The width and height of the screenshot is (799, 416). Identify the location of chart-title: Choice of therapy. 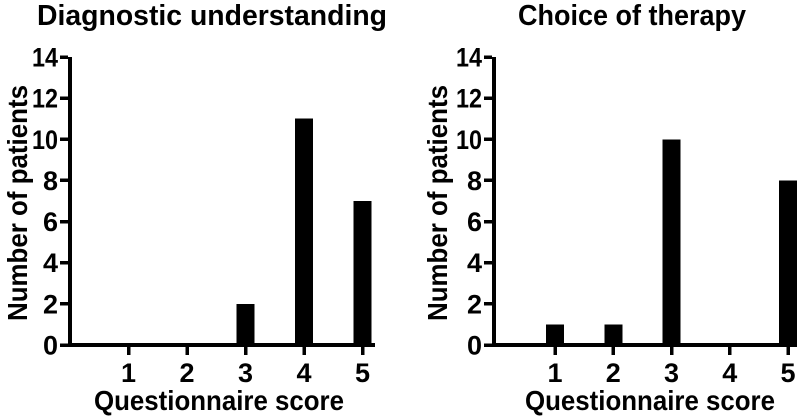
(632, 16).